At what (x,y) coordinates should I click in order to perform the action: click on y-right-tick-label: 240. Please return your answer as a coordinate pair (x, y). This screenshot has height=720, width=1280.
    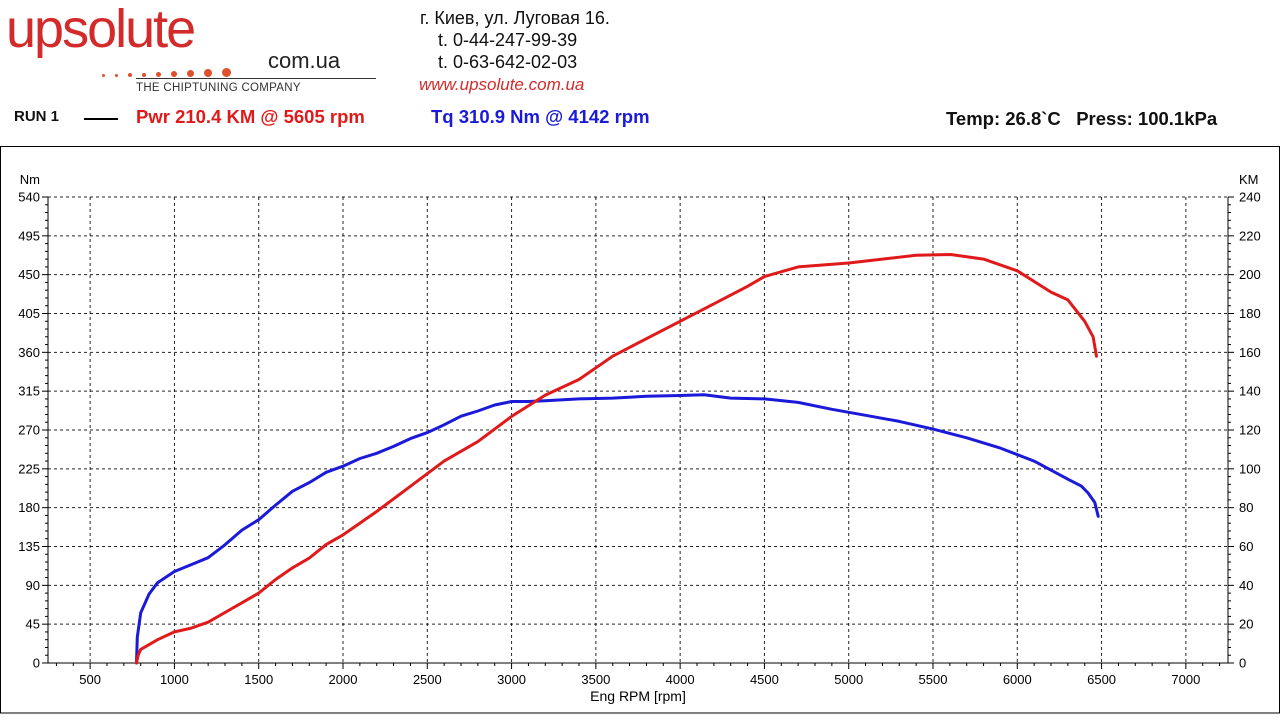
    Looking at the image, I should click on (1250, 197).